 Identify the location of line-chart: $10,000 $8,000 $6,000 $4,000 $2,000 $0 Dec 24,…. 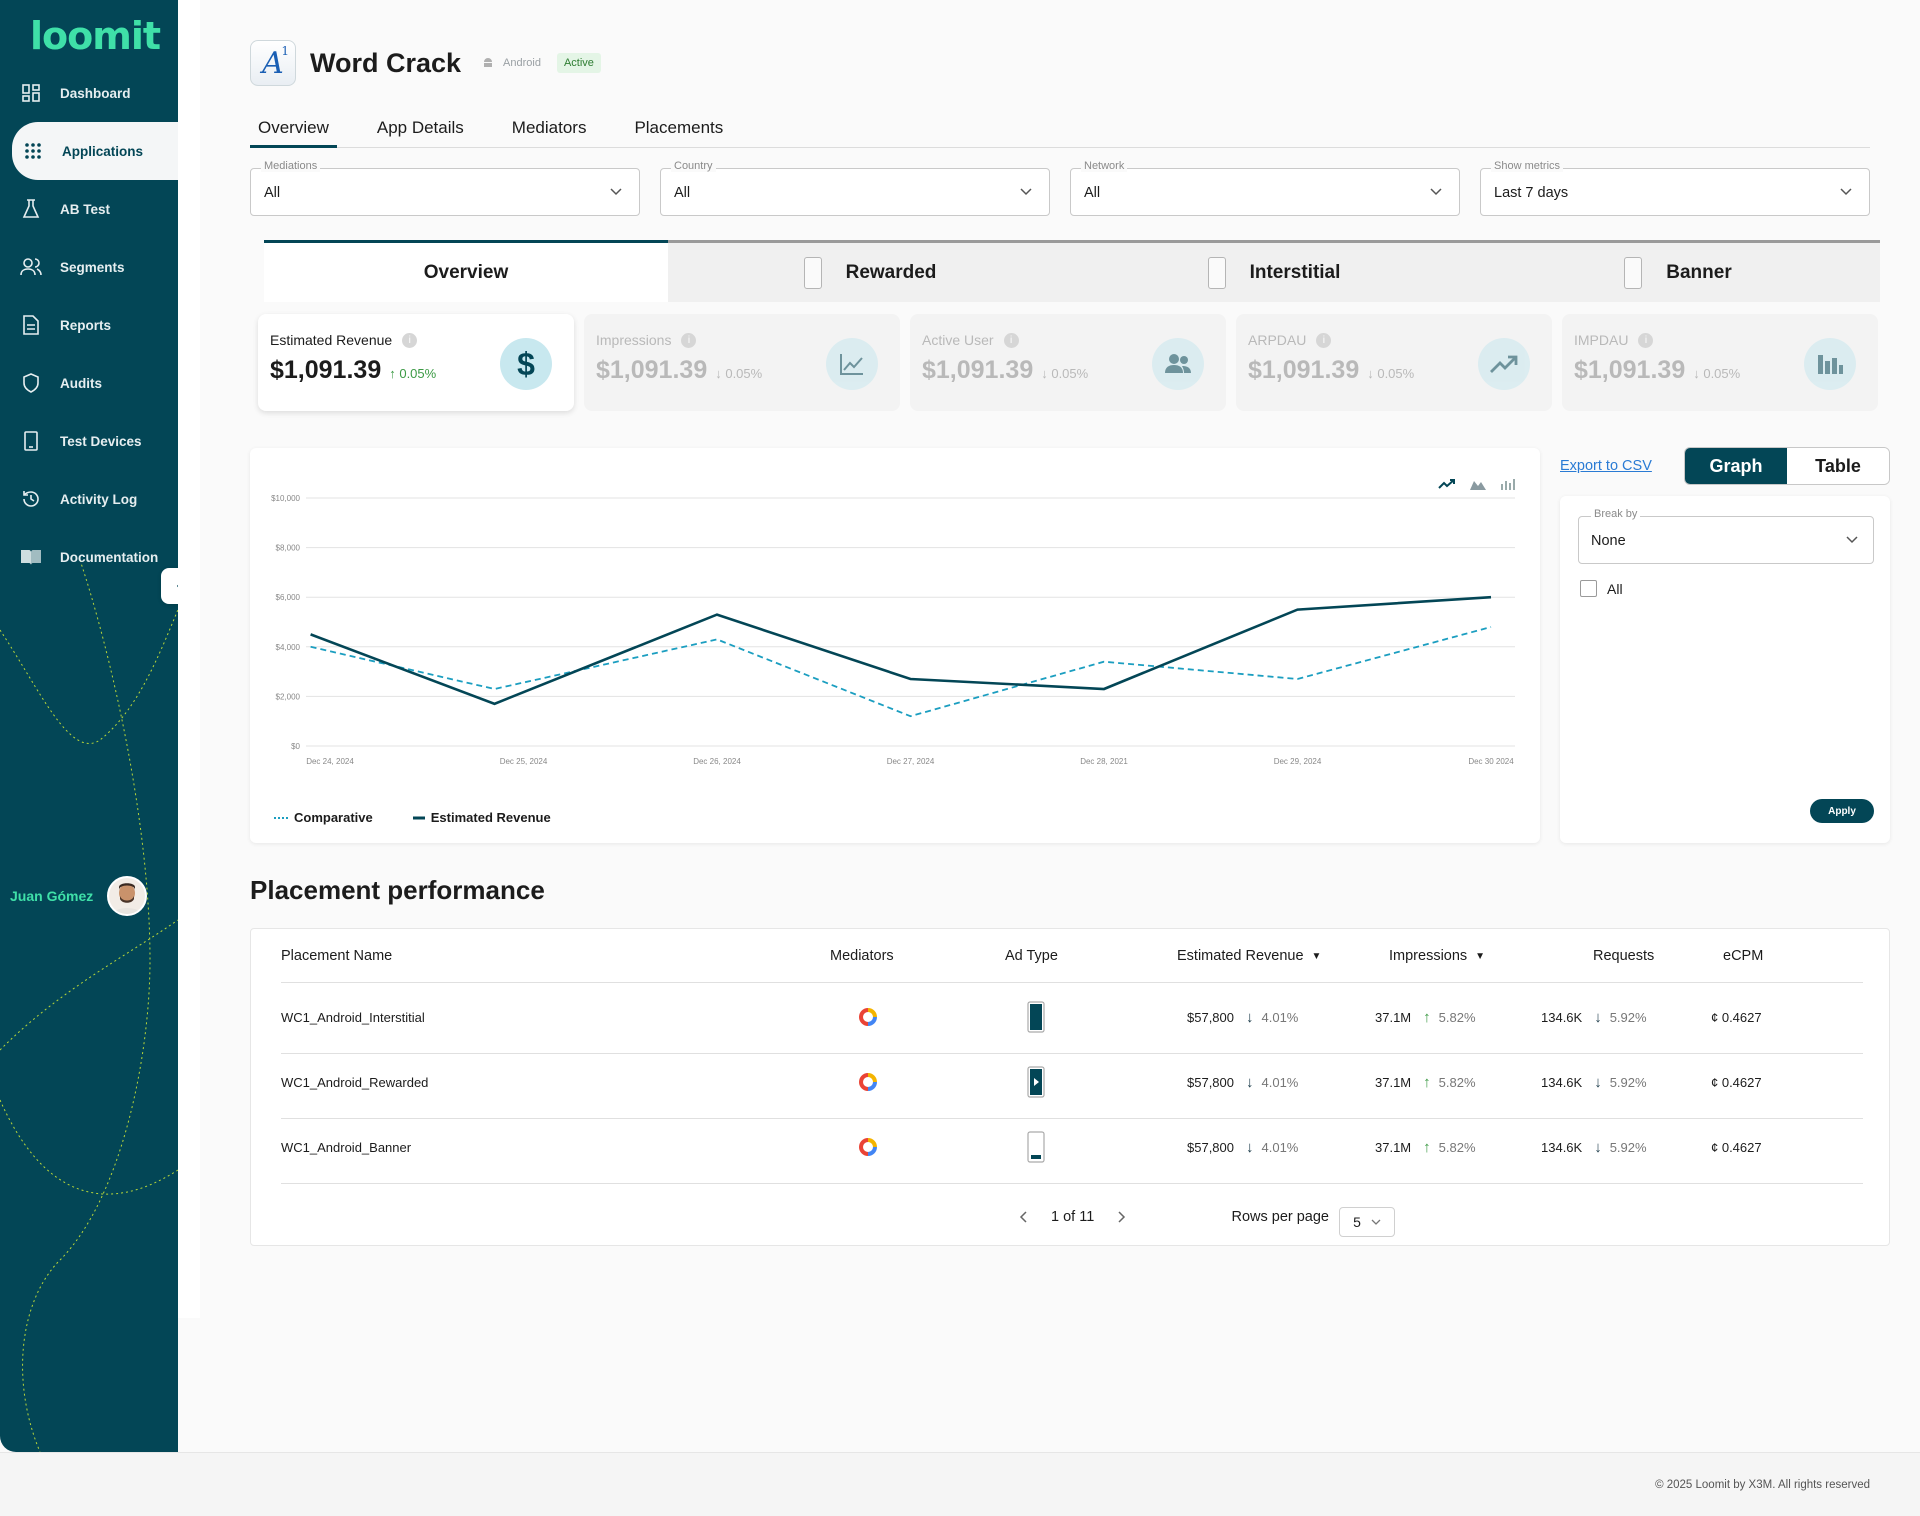
(893, 630).